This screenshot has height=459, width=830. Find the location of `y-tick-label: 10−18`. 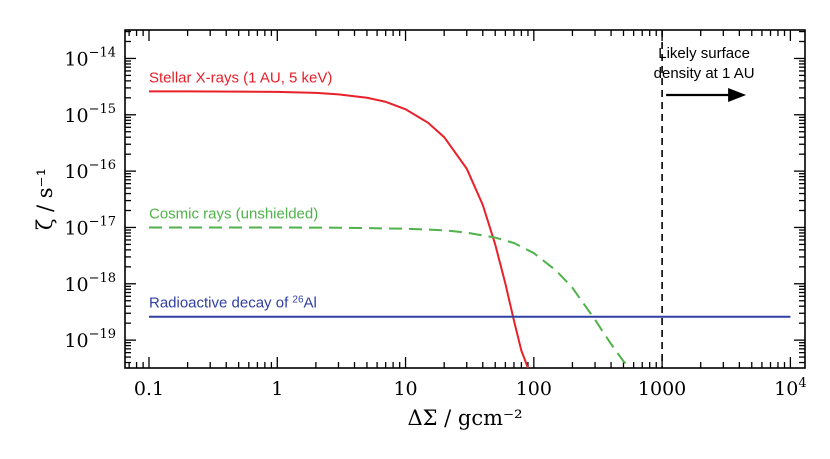

y-tick-label: 10−18 is located at coordinates (90, 283).